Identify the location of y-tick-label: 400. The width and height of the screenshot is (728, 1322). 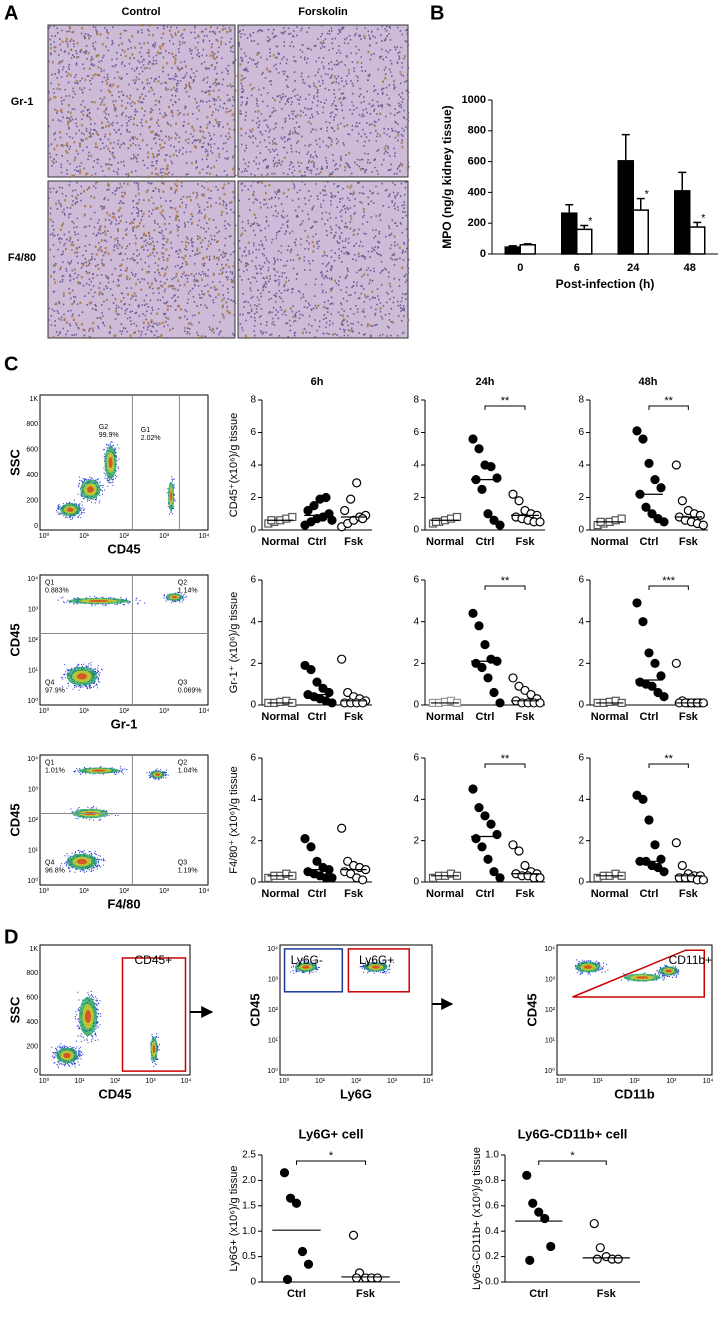
(477, 192).